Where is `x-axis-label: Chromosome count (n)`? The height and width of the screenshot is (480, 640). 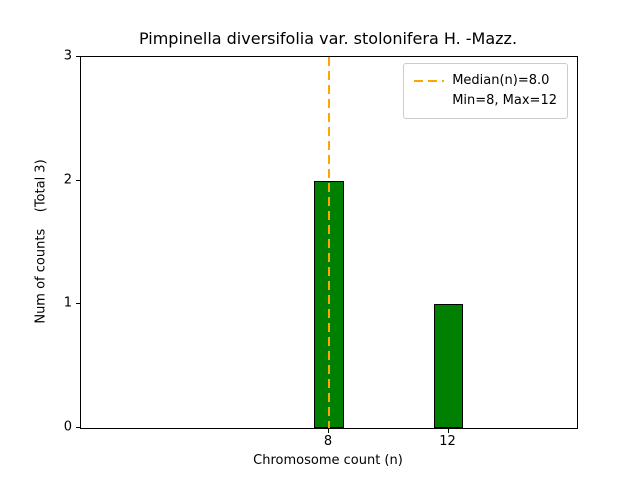 x-axis-label: Chromosome count (n) is located at coordinates (328, 460).